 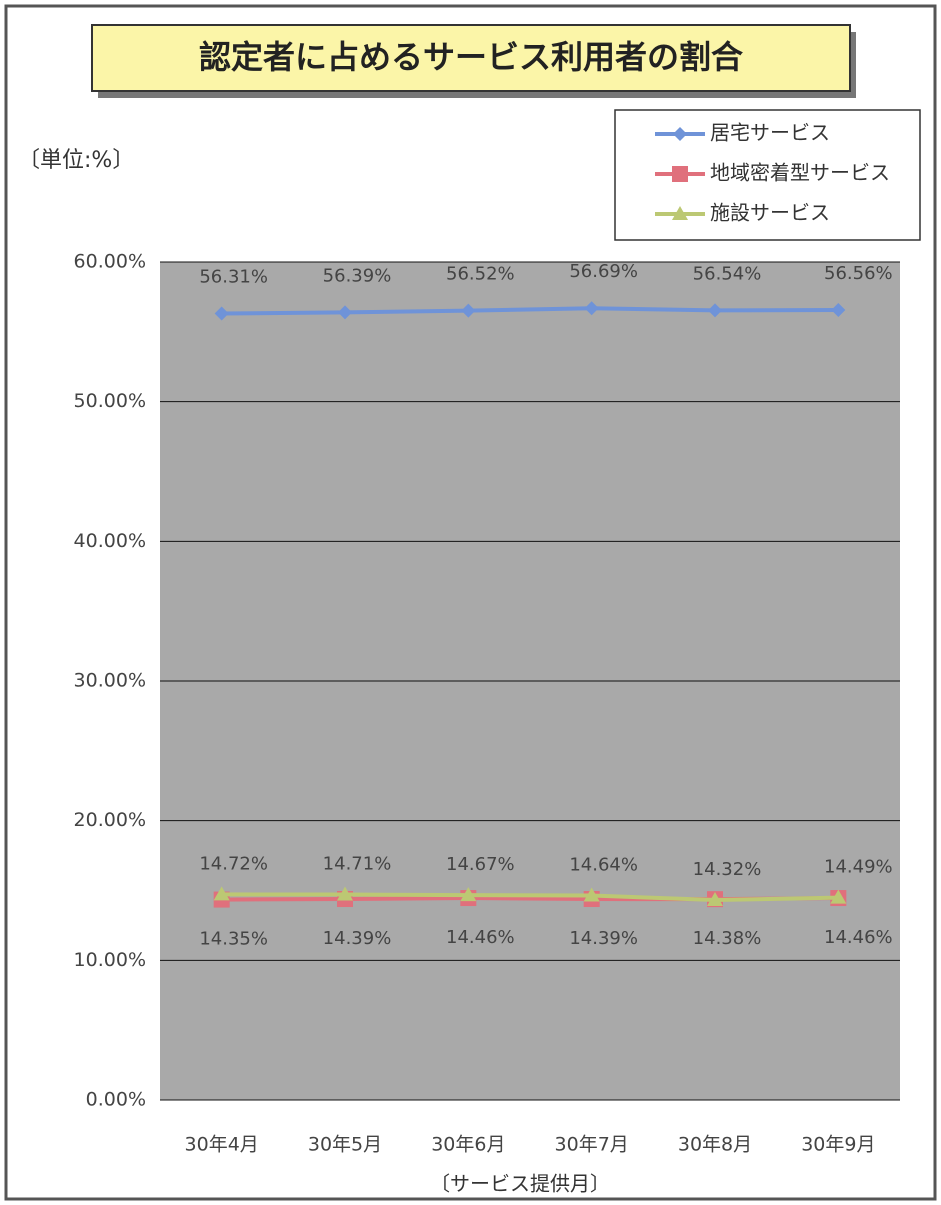 I want to click on y-tick-label: 0.00%, so click(x=116, y=1100).